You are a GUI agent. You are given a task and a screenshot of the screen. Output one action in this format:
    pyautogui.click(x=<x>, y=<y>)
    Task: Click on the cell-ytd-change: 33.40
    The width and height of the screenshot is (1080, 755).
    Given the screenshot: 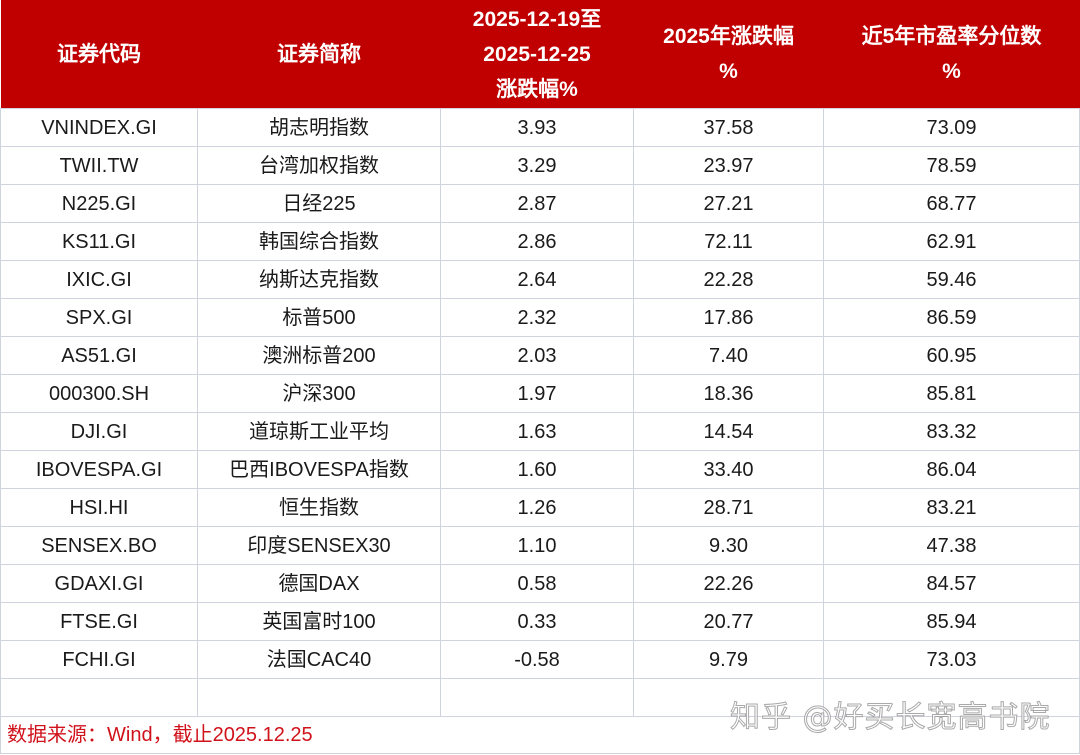 What is the action you would take?
    pyautogui.click(x=728, y=469)
    